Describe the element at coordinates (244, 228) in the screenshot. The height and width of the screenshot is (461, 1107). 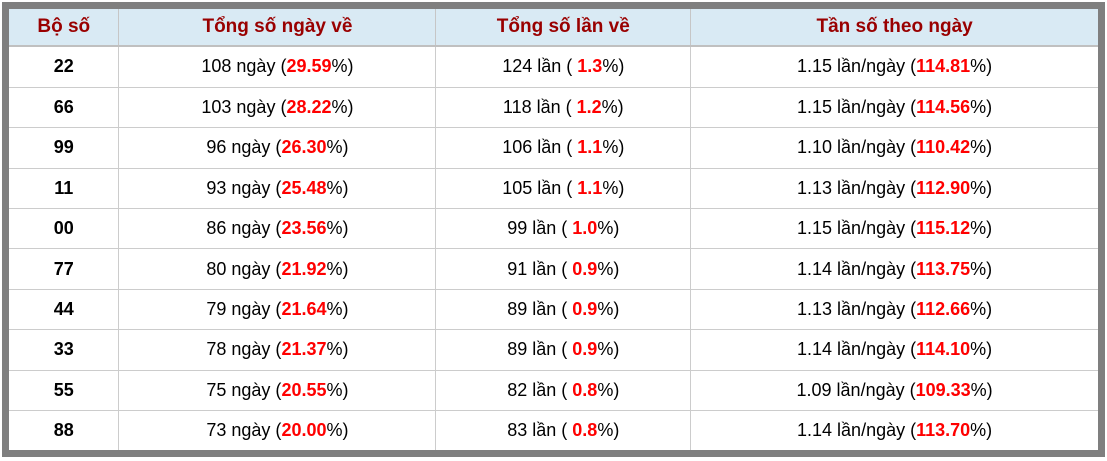
I see `days-text: 86 ngày (` at that location.